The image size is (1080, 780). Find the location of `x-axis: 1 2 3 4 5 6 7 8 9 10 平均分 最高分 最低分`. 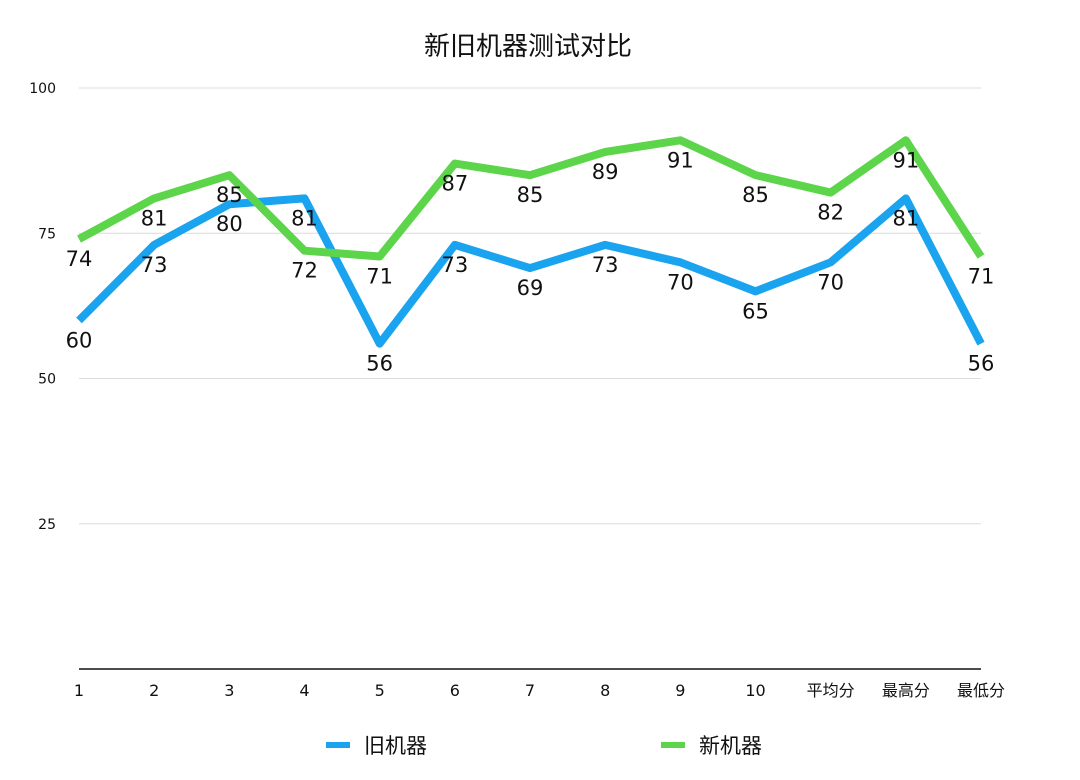

x-axis: 1 2 3 4 5 6 7 8 9 10 平均分 最高分 最低分 is located at coordinates (539, 684).